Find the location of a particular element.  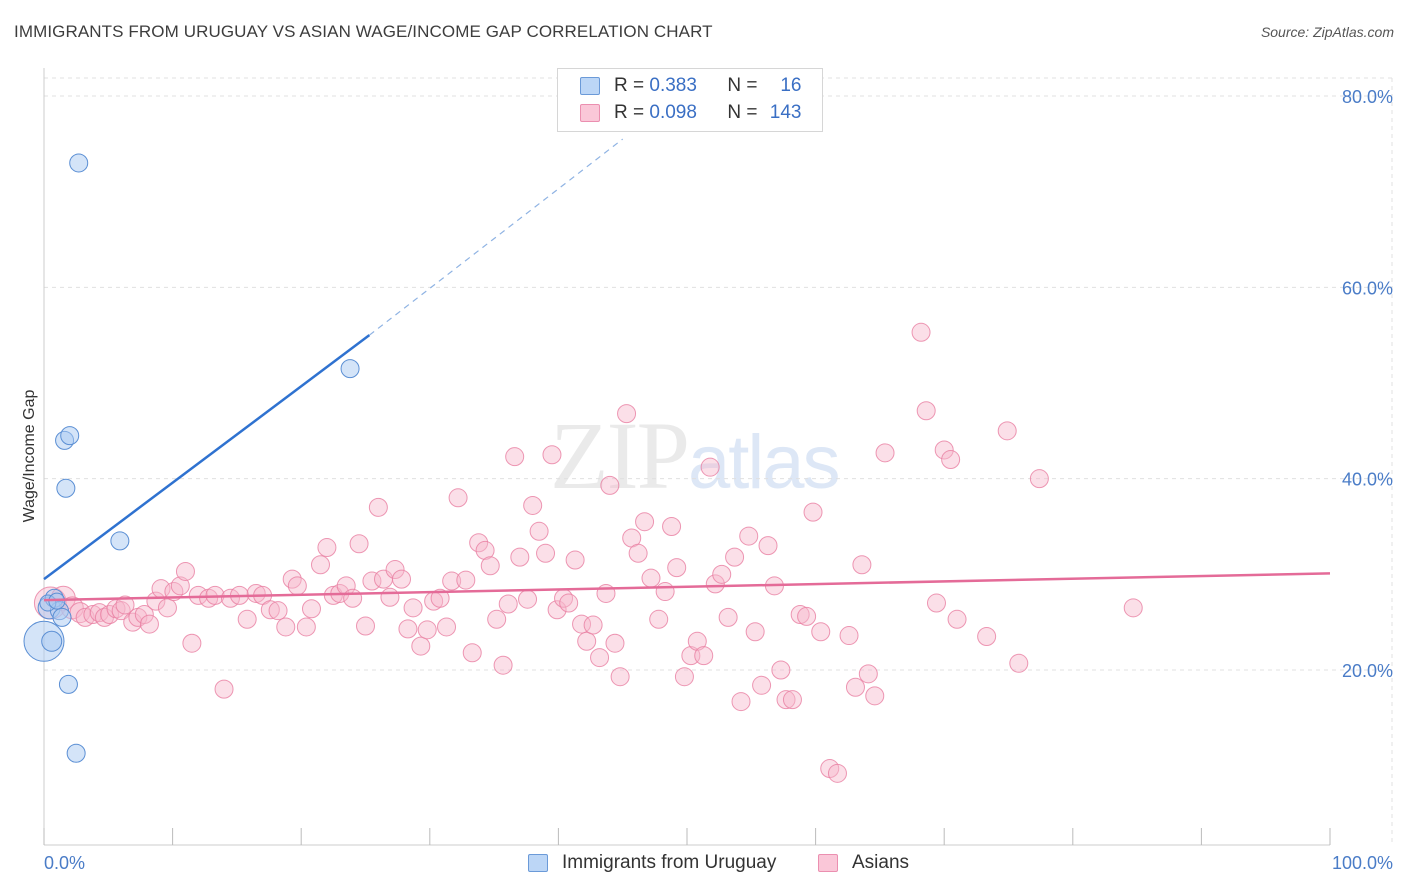

bottom-legend-asians: Asians is located at coordinates (863, 863).